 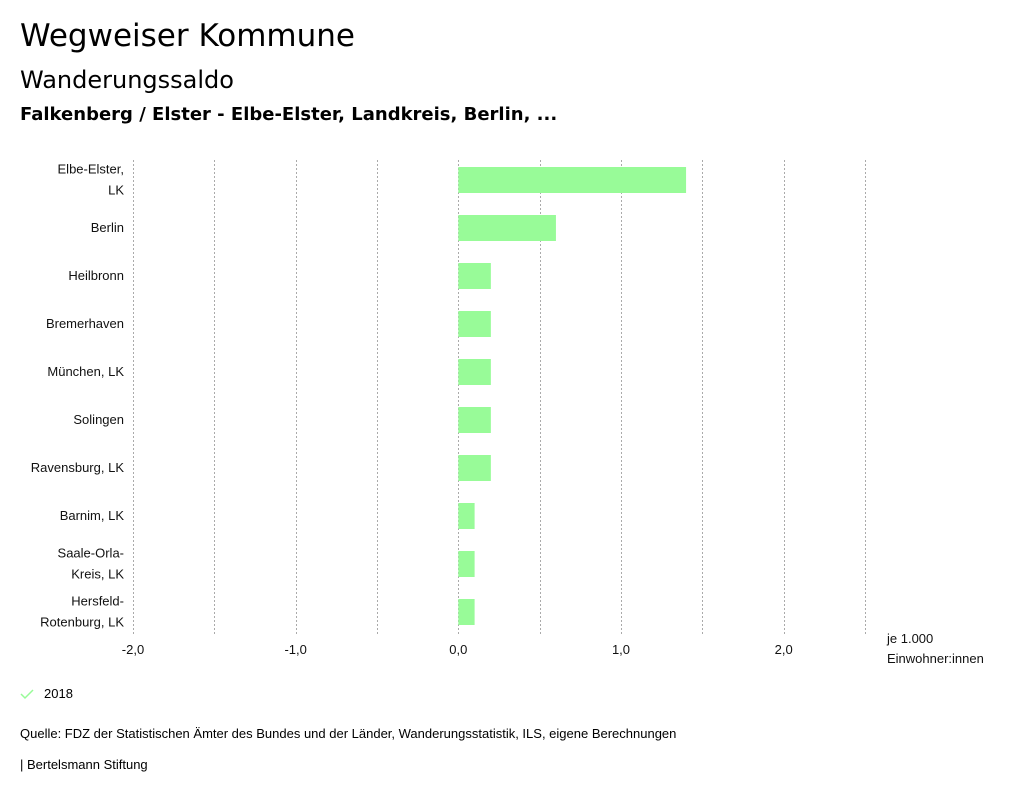 I want to click on x-tick-label: 0,0, so click(x=458, y=649).